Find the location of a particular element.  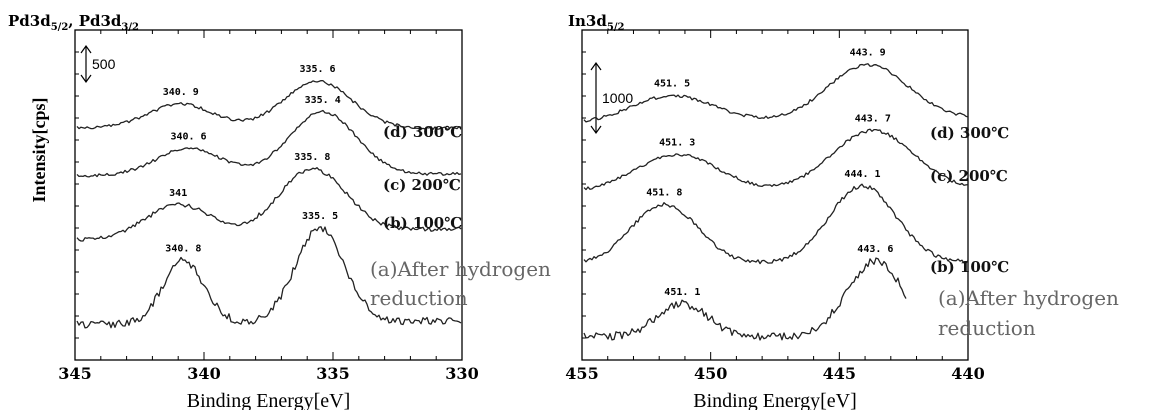

title-part: , Pd3d is located at coordinates (95, 21).